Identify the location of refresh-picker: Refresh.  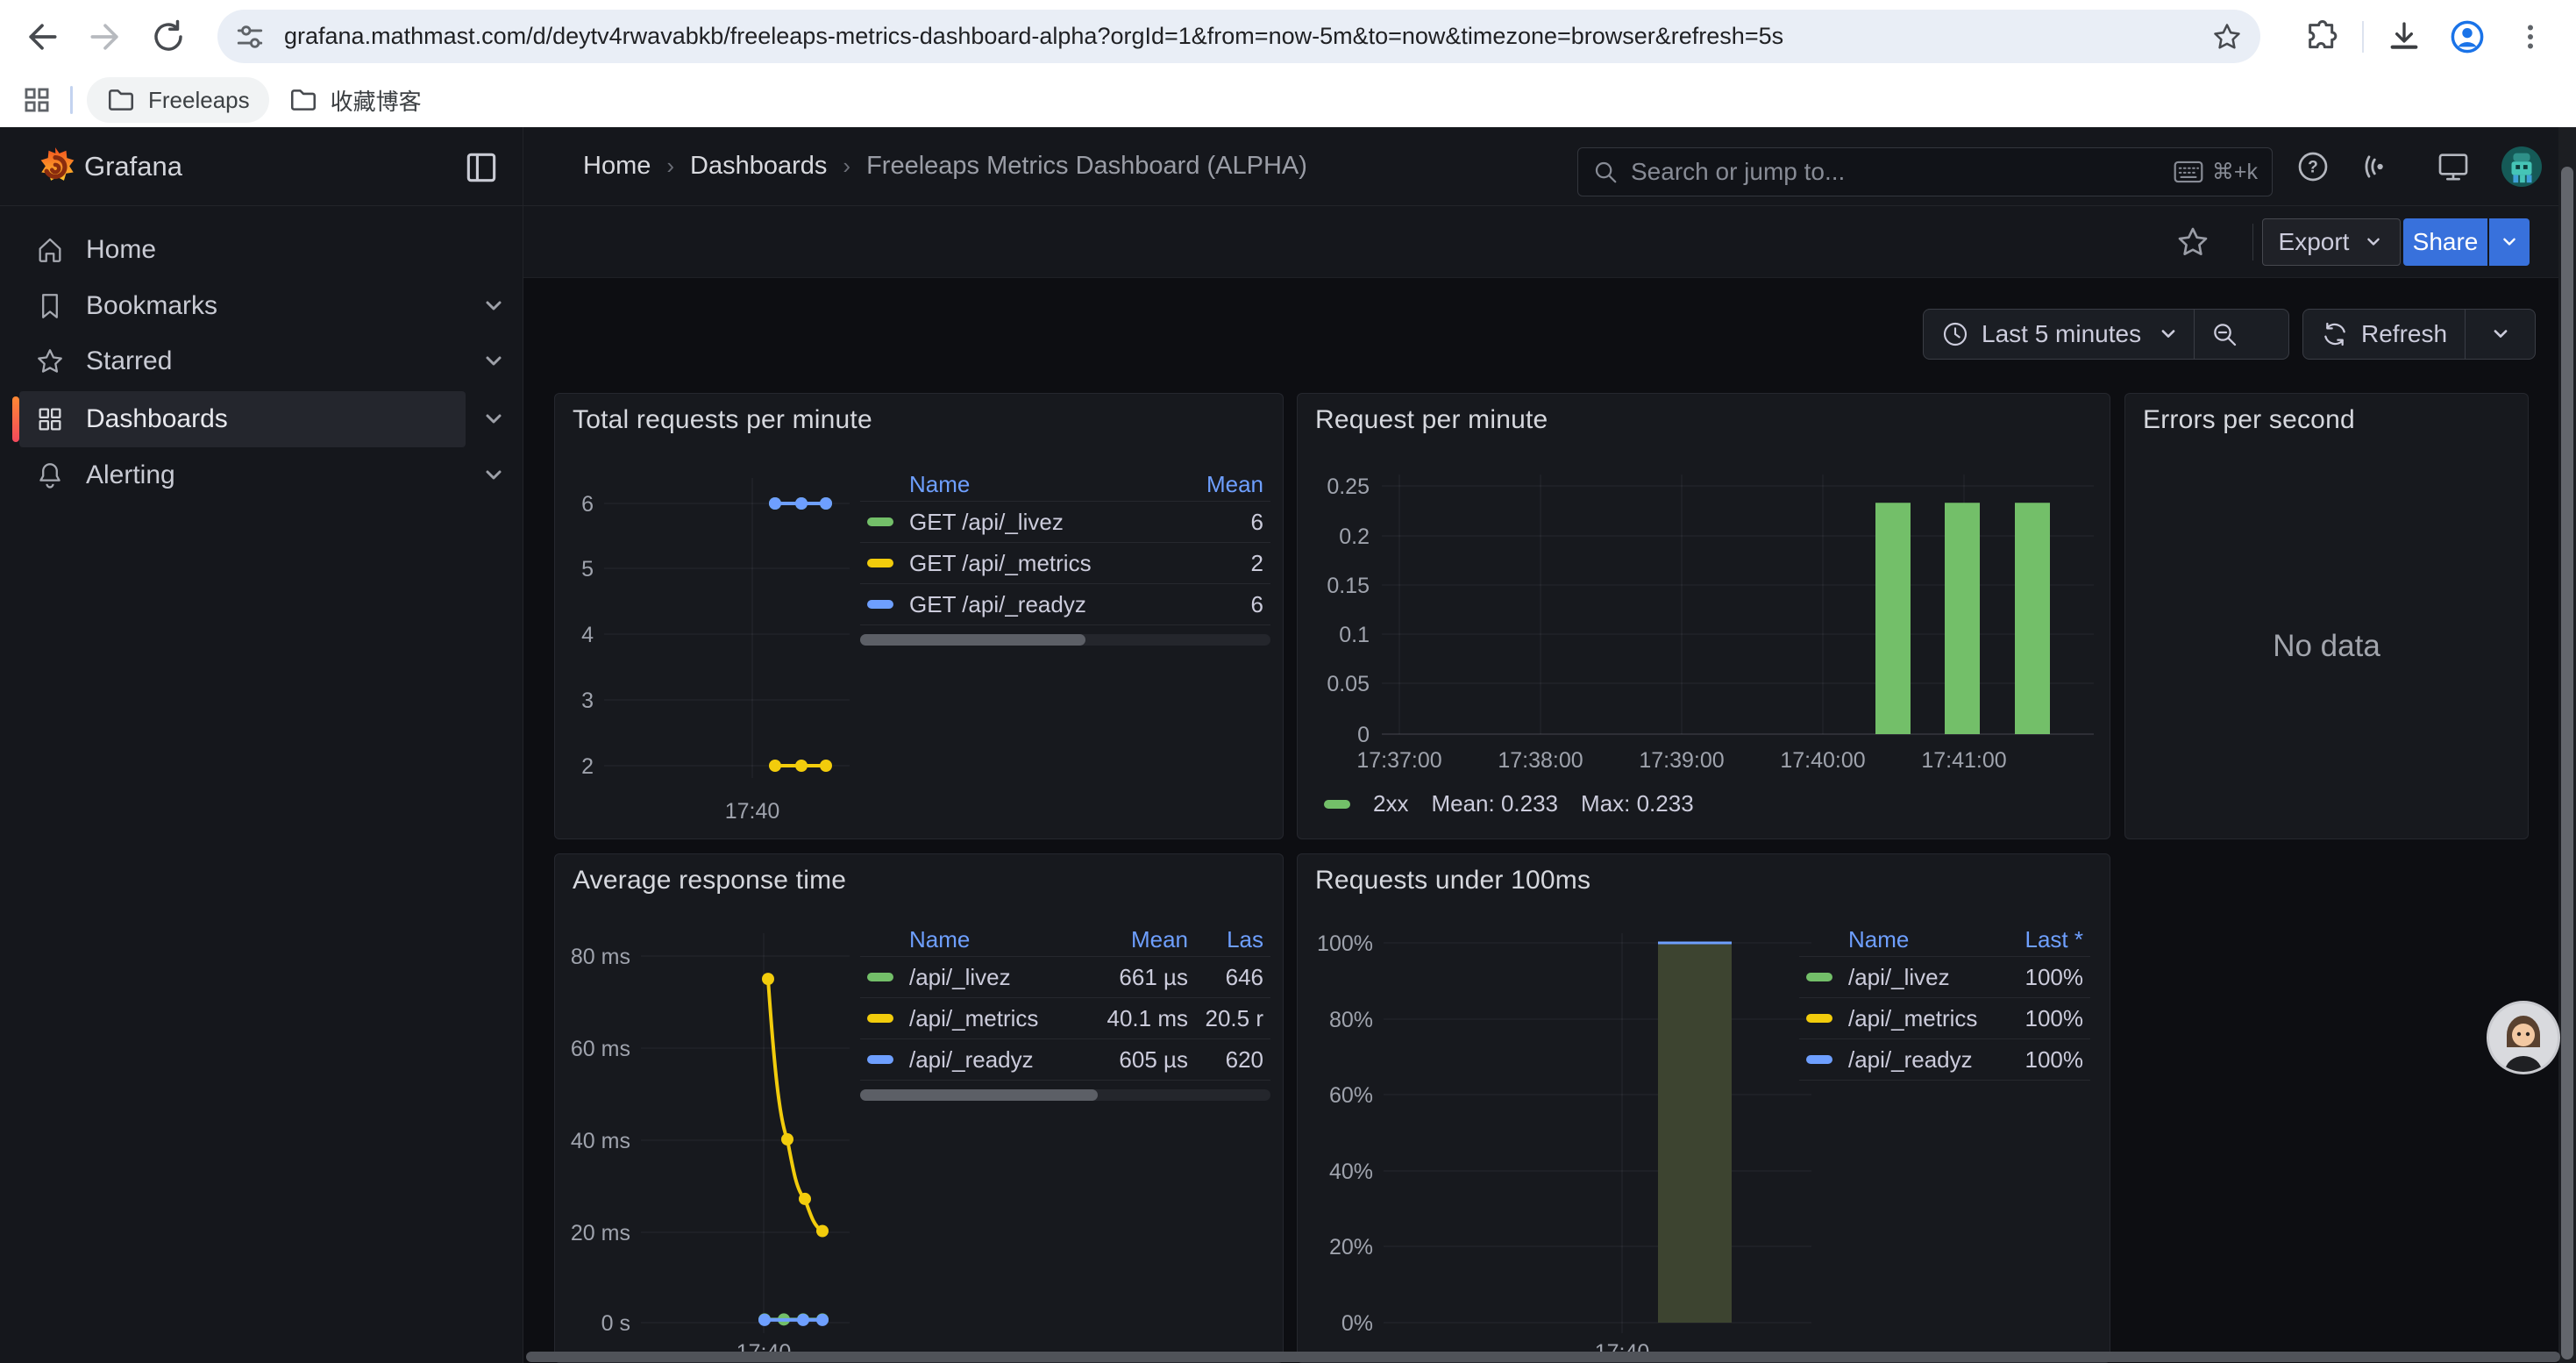
(2419, 334).